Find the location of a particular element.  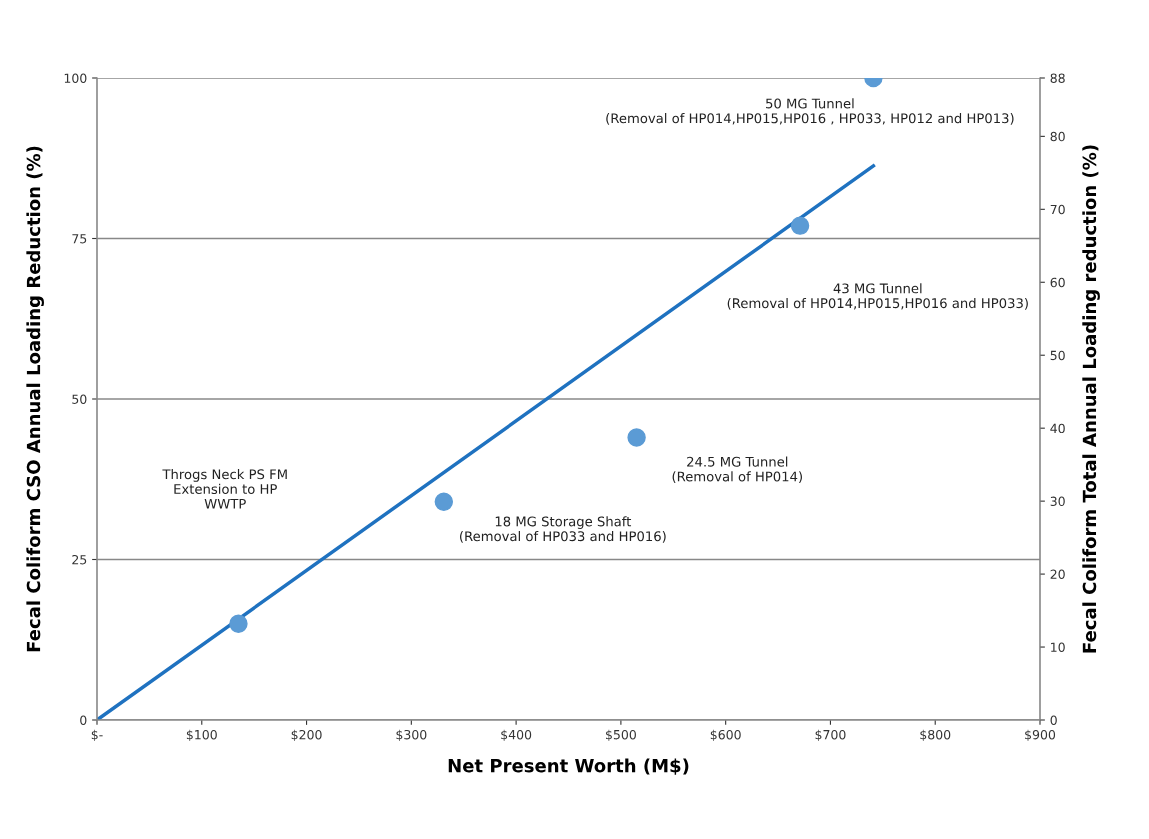

y2-tick-label: 60 is located at coordinates (1057, 282).